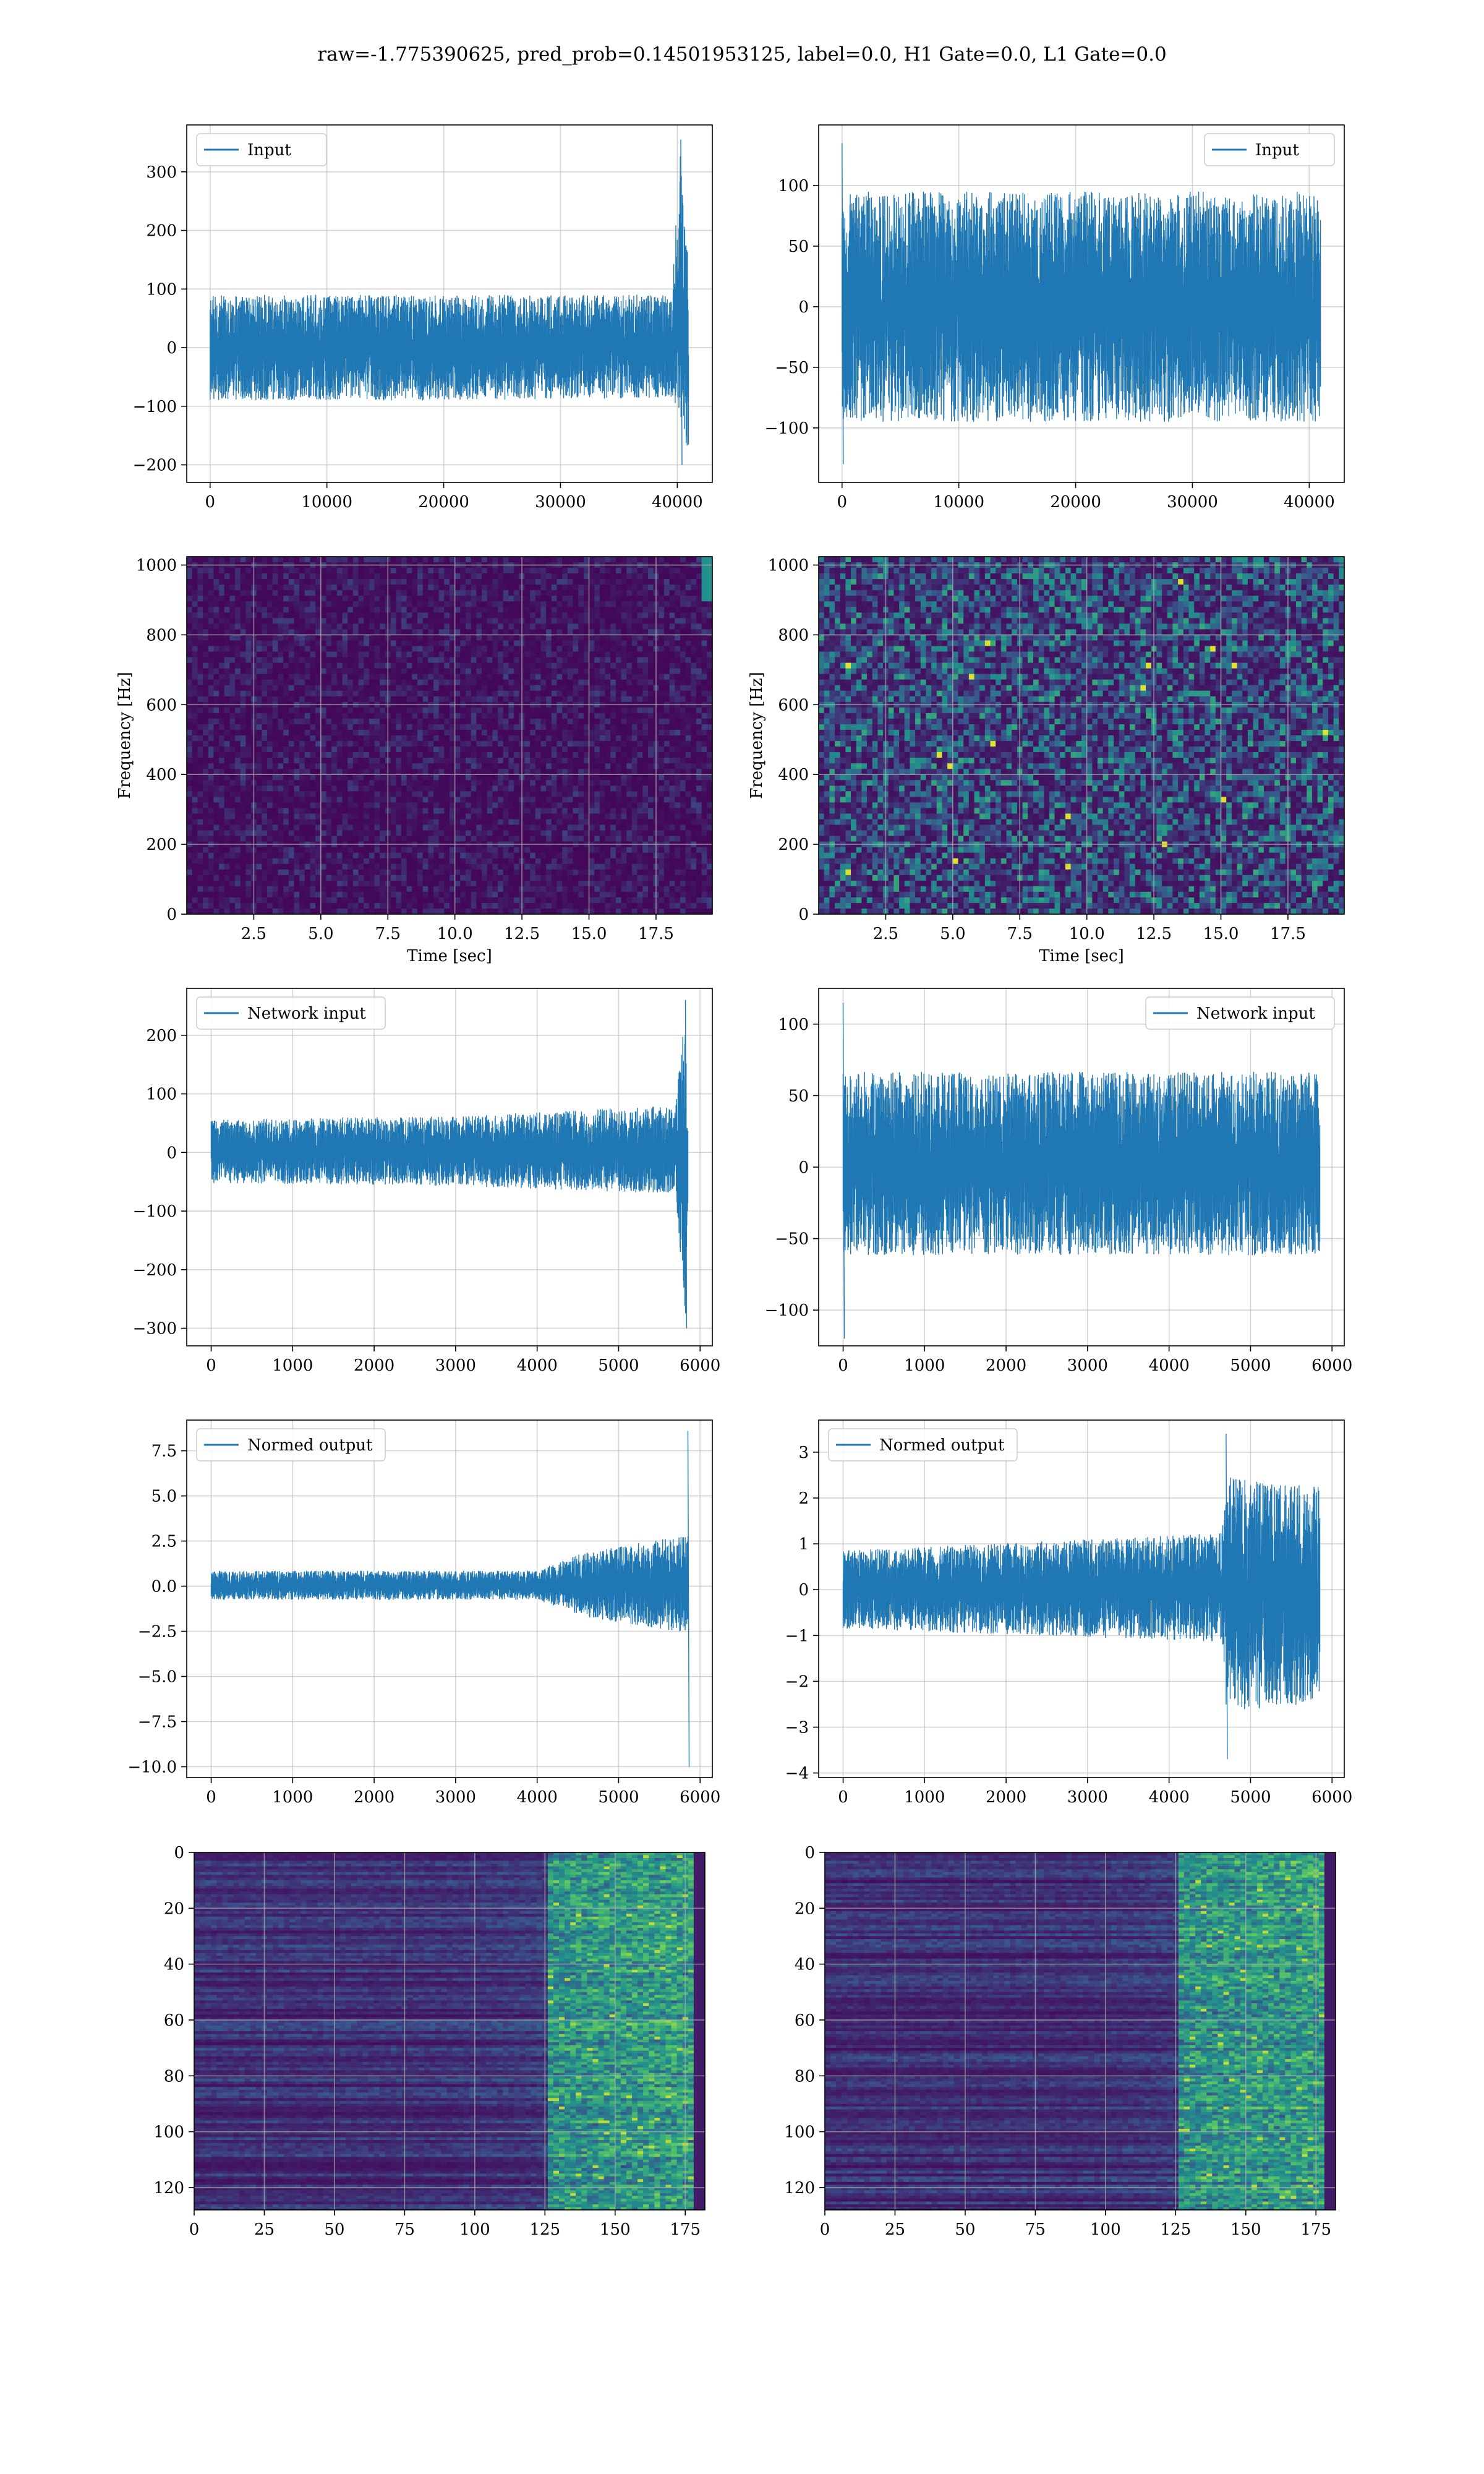 Image resolution: width=1484 pixels, height=2474 pixels. I want to click on input-left-xtick-label: 20000, so click(443, 502).